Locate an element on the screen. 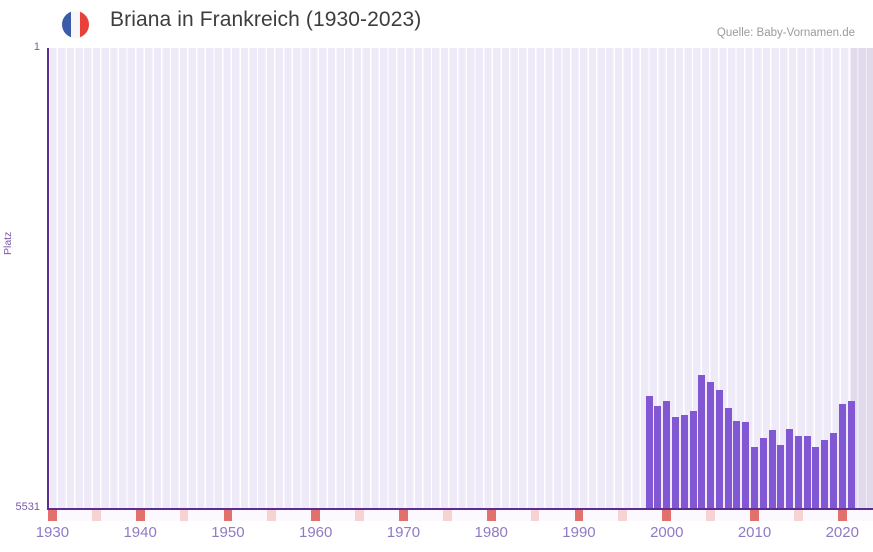 The image size is (873, 552). source-attribution: Quelle: Baby-Vornamen.de is located at coordinates (785, 33).